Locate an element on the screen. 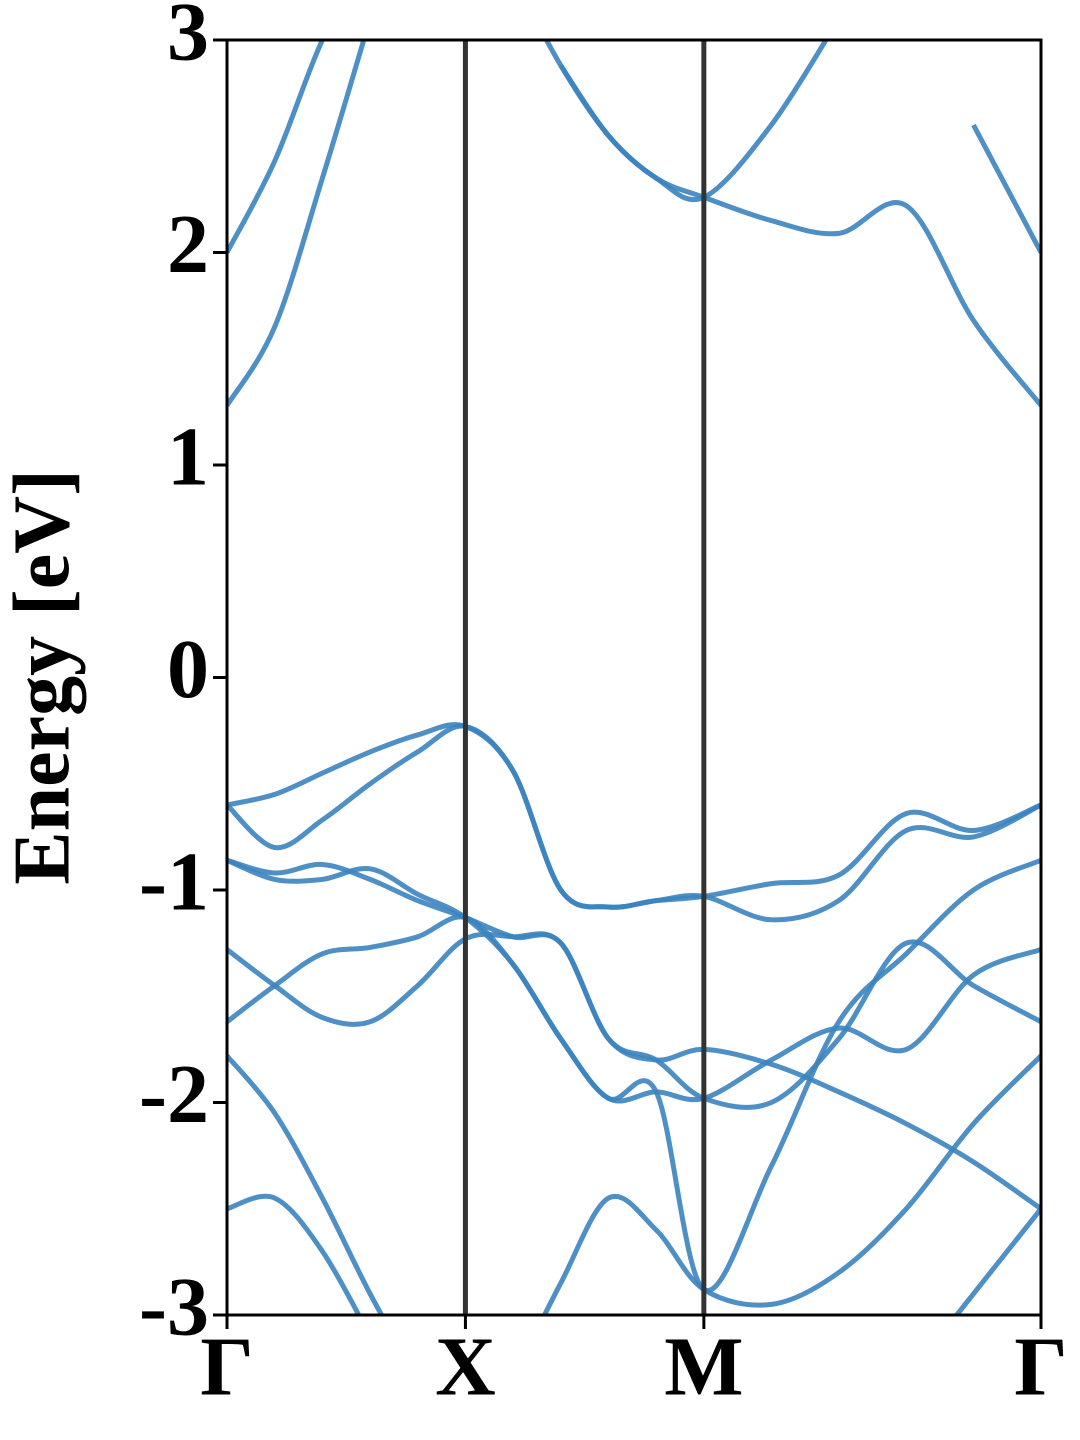 The width and height of the screenshot is (1080, 1440). y-tick-label: -3 is located at coordinates (174, 1306).